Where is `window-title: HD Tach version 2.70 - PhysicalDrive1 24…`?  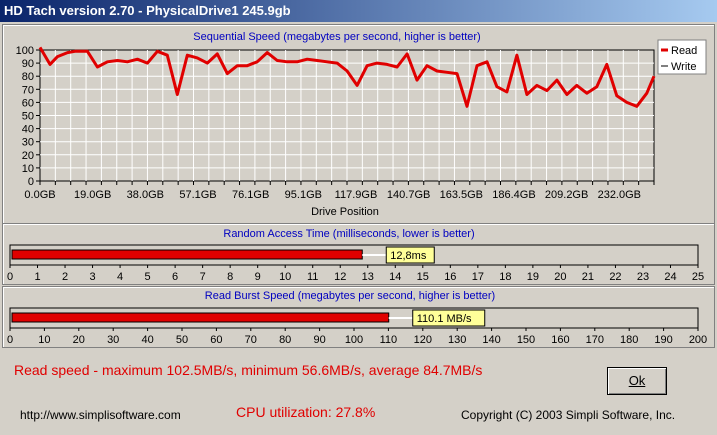
window-title: HD Tach version 2.70 - PhysicalDrive1 24… is located at coordinates (147, 10).